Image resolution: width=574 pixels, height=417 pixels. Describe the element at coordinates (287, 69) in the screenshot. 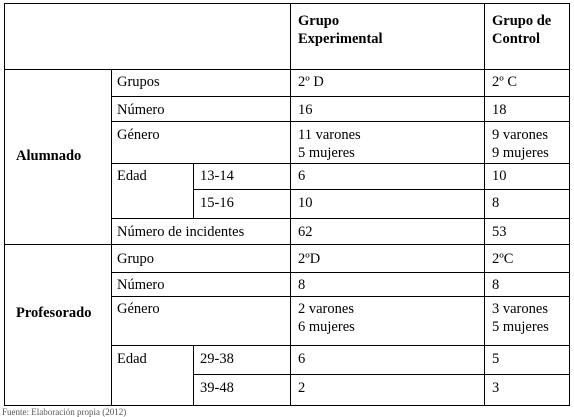

I see `rule-header-bottom` at that location.